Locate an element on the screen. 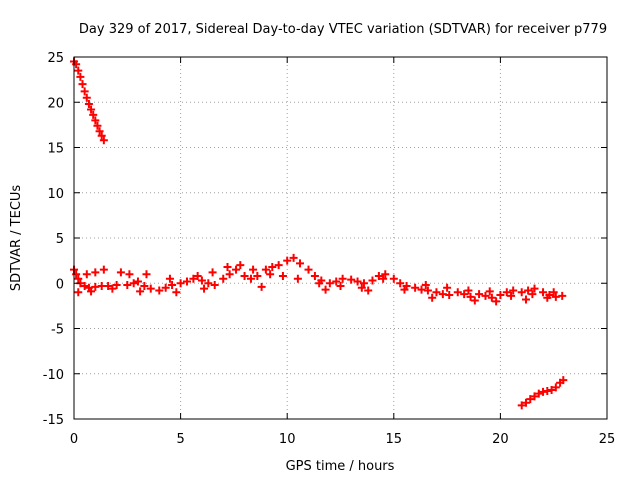  y-tick-label: -15 is located at coordinates (53, 420).